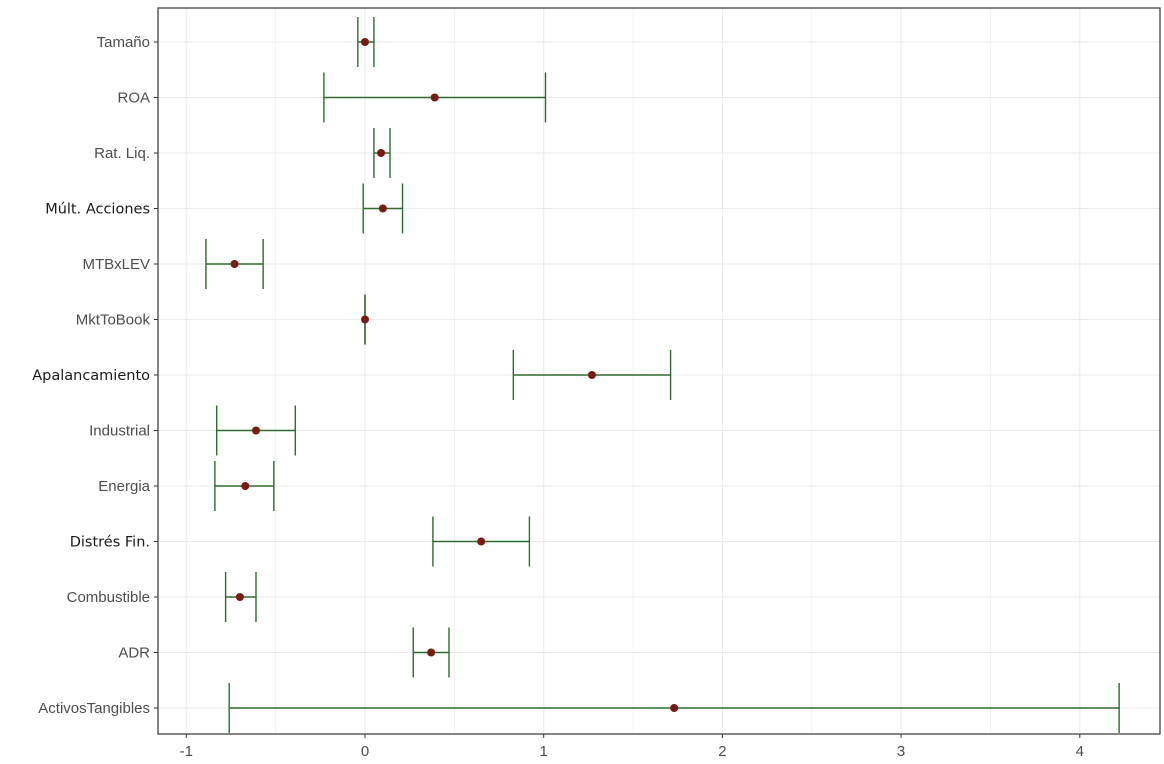  What do you see at coordinates (632, 747) in the screenshot?
I see `x-tick-labels: -1 0 1 2 3 4` at bounding box center [632, 747].